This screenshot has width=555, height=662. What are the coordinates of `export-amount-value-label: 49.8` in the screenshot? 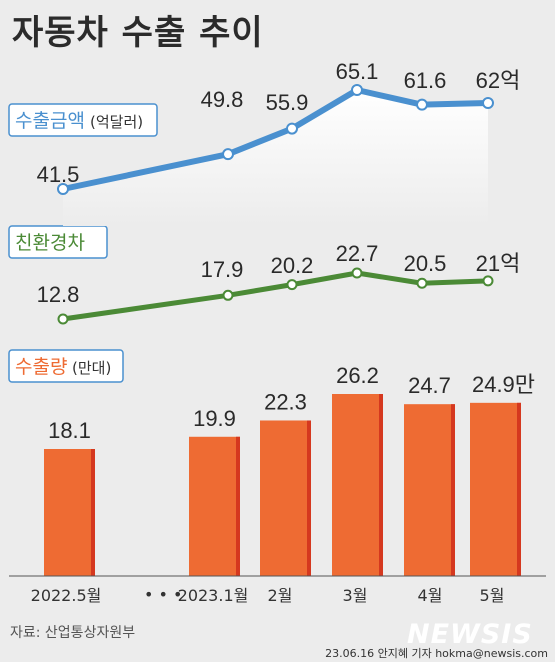 It's located at (222, 99).